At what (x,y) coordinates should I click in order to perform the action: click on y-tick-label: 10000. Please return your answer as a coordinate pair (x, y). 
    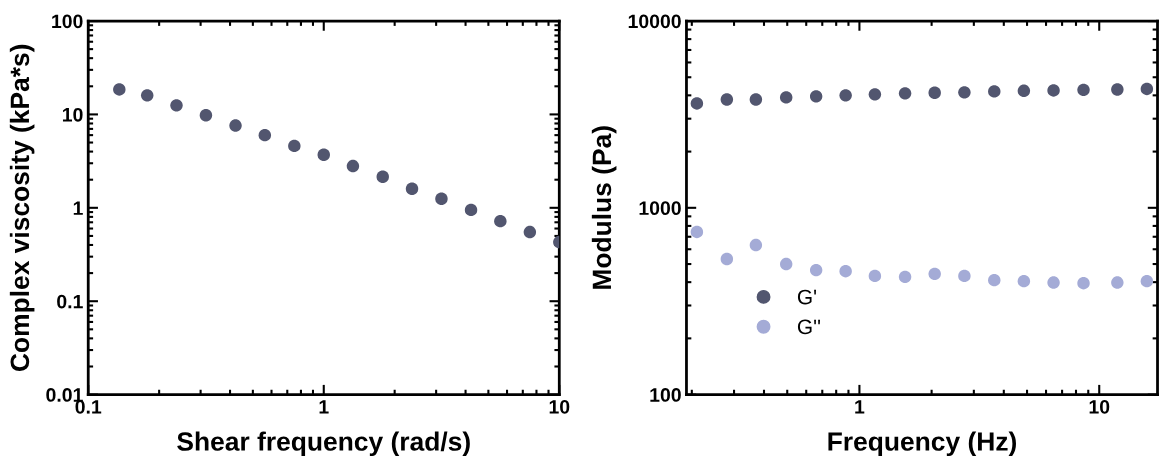
    Looking at the image, I should click on (654, 21).